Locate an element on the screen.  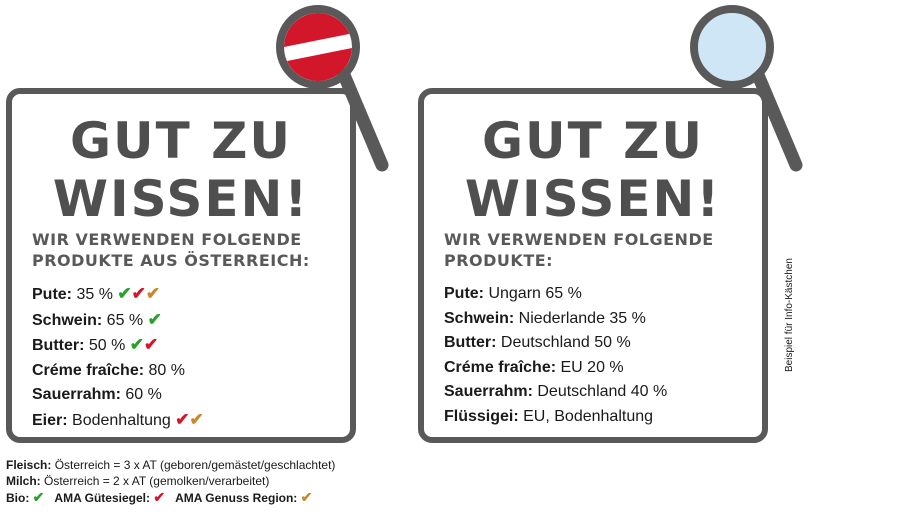
list-item: Créme fraîche: 80 % is located at coordinates (118, 371).